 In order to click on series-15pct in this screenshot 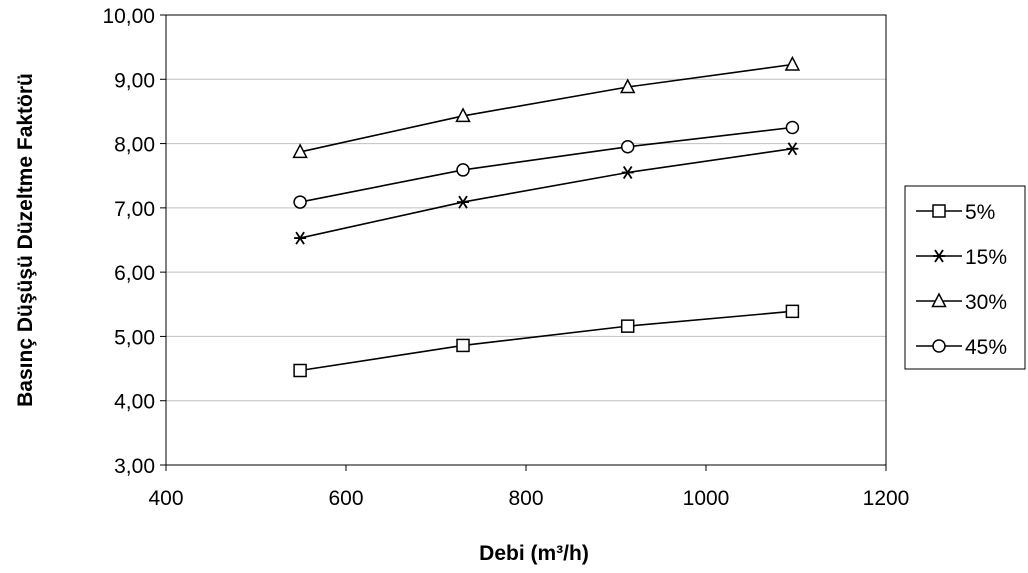, I will do `click(546, 193)`.